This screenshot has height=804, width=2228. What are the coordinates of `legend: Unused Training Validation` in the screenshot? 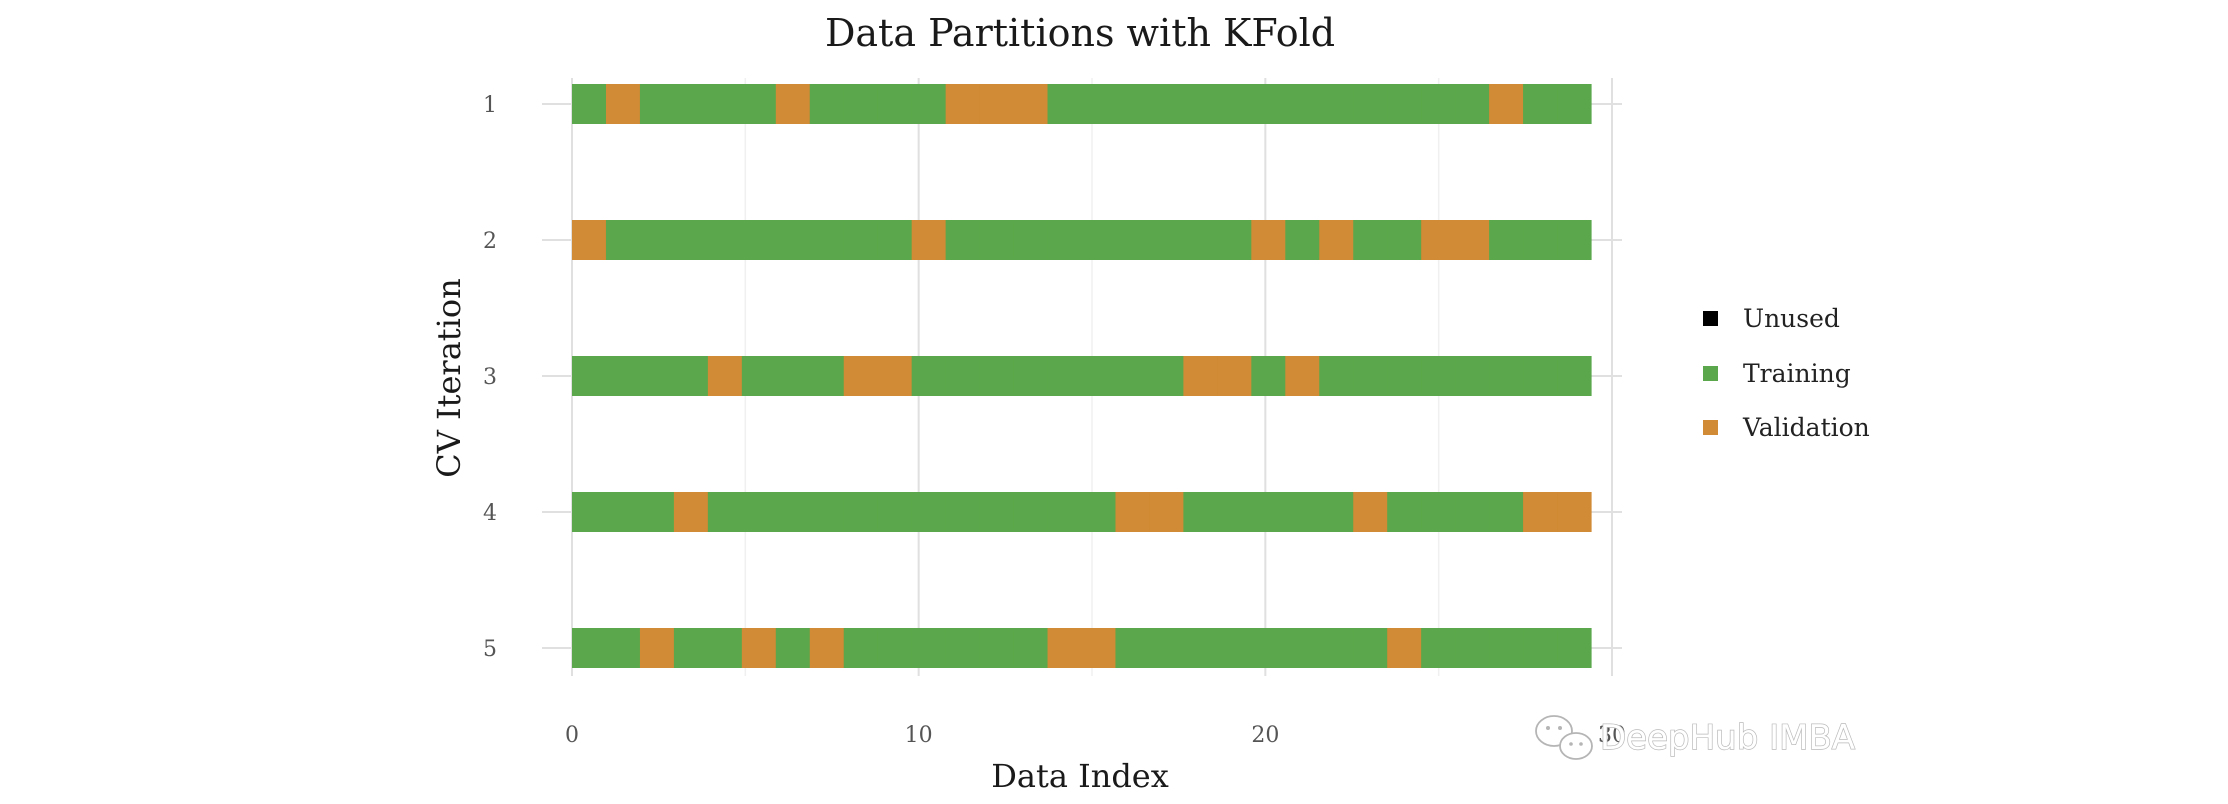 It's located at (1786, 373).